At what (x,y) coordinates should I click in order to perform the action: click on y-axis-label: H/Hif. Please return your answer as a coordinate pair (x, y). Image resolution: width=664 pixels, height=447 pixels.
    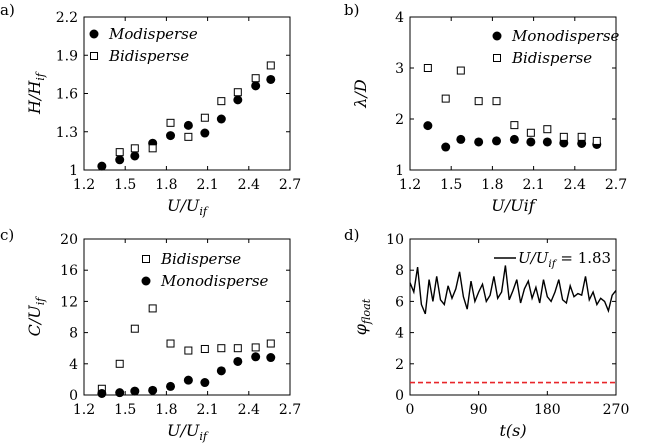
    Looking at the image, I should click on (36, 93).